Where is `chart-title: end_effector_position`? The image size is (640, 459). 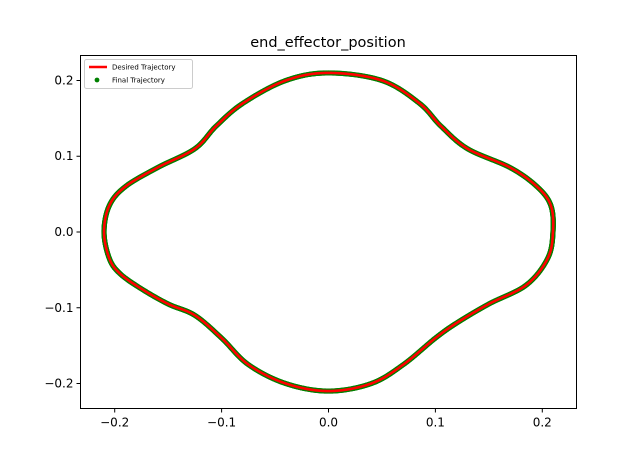 chart-title: end_effector_position is located at coordinates (328, 43).